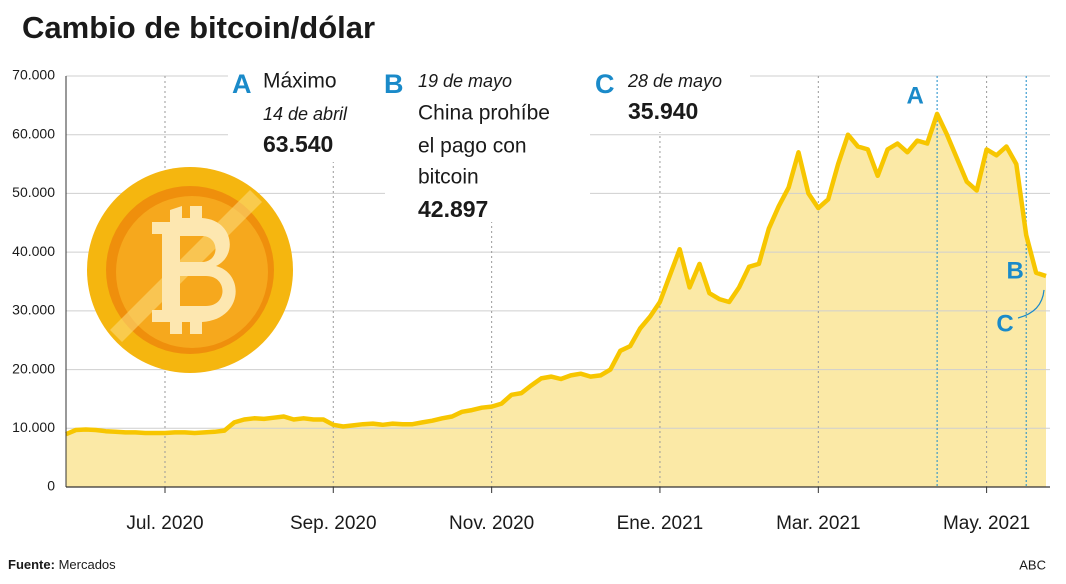 This screenshot has width=1066, height=584. What do you see at coordinates (164, 523) in the screenshot?
I see `x-tick-label: Jul. 2020` at bounding box center [164, 523].